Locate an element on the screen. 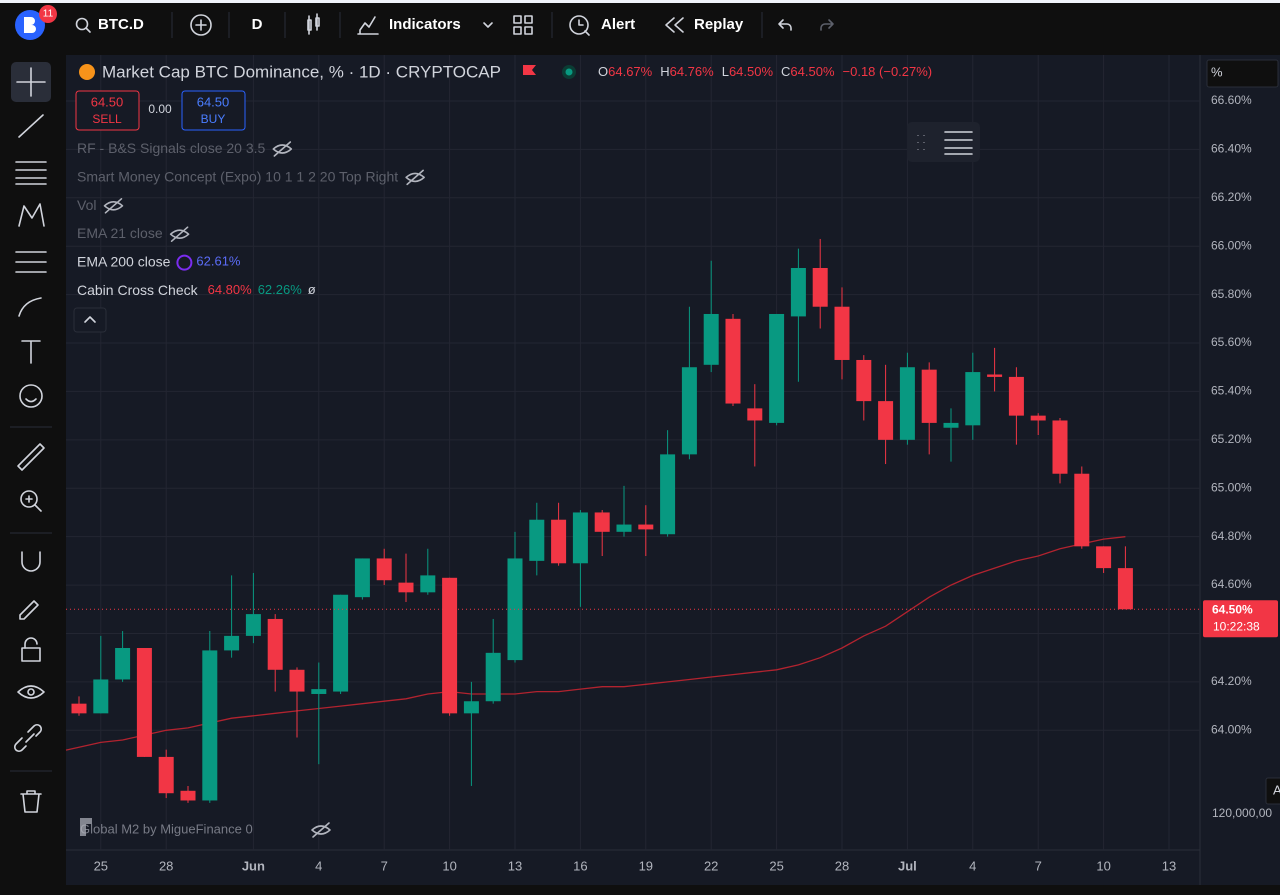 The height and width of the screenshot is (895, 1280). link-tool is located at coordinates (28, 738).